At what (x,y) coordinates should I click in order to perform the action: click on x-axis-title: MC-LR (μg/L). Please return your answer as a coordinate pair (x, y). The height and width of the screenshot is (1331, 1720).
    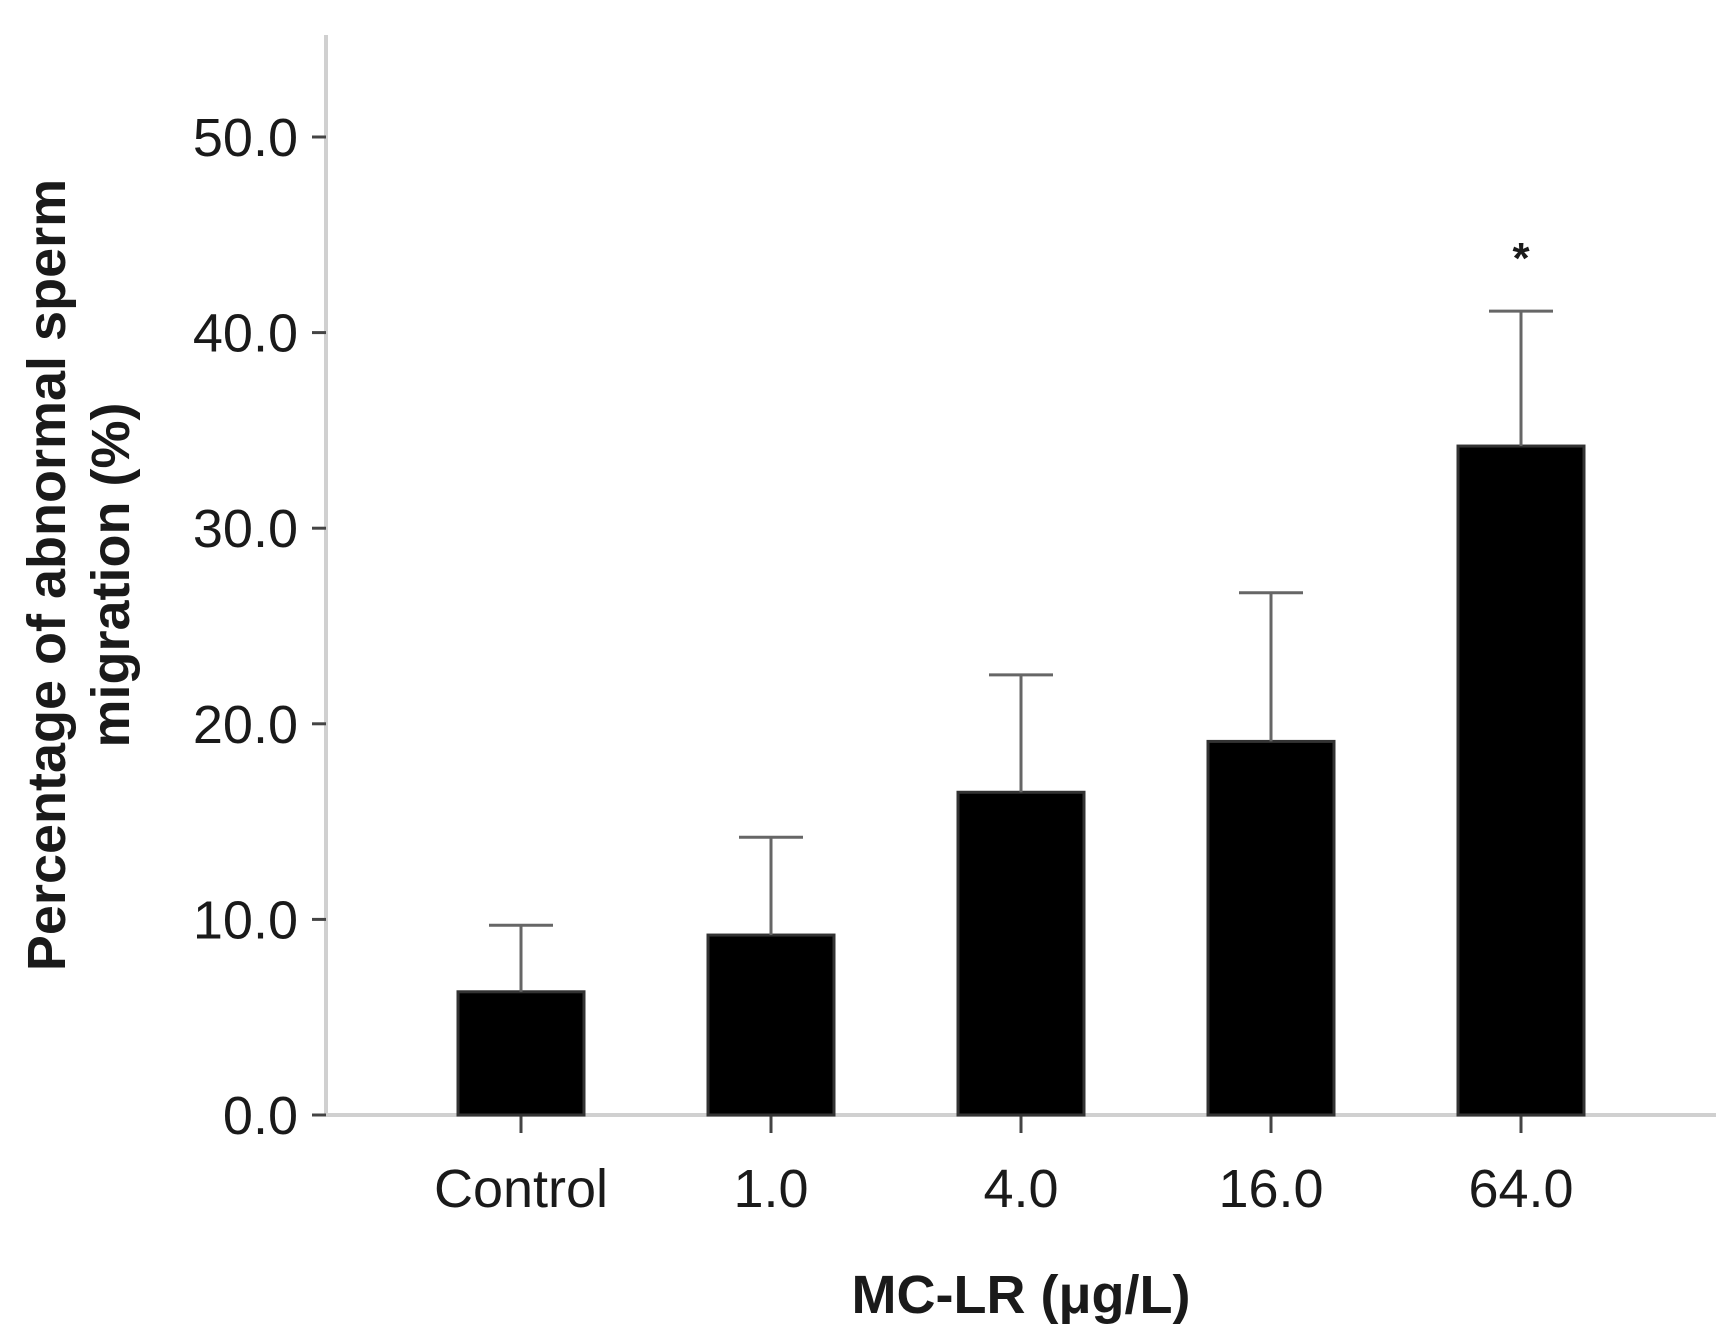
    Looking at the image, I should click on (1021, 1295).